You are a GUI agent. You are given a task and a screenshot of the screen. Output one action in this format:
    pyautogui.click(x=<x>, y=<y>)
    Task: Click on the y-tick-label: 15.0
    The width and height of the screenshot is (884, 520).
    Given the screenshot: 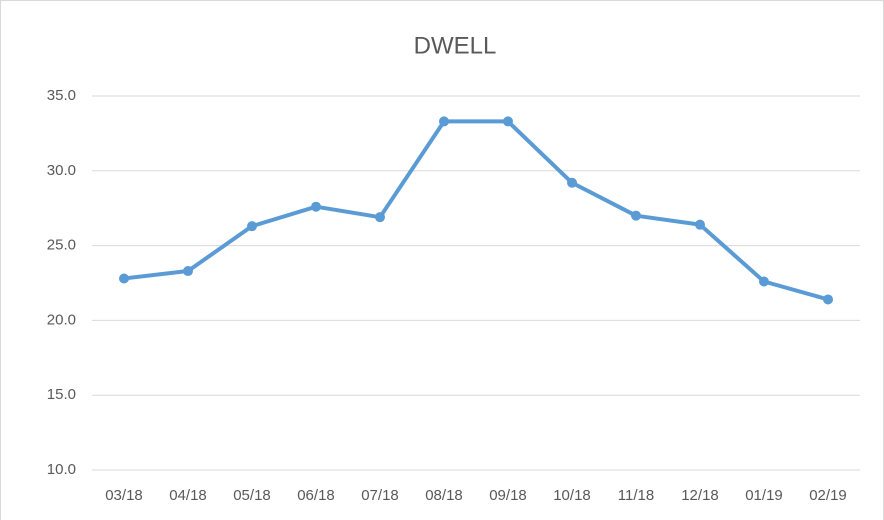 What is the action you would take?
    pyautogui.click(x=61, y=394)
    